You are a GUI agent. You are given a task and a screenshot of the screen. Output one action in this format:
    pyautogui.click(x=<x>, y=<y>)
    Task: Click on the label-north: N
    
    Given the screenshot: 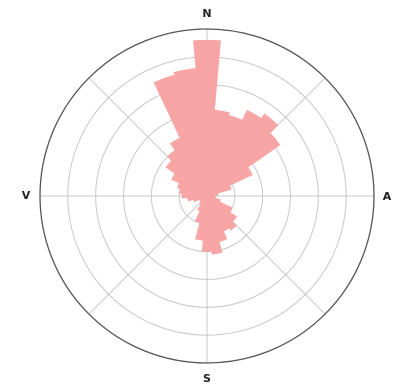 What is the action you would take?
    pyautogui.click(x=206, y=13)
    